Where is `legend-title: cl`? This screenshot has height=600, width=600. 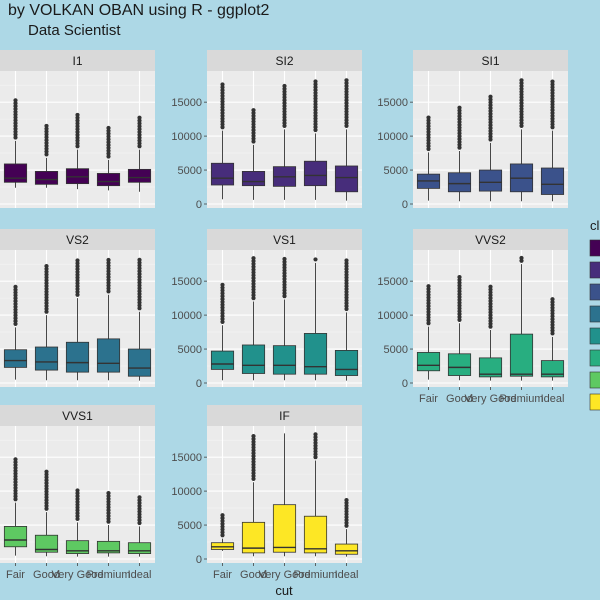
legend-title: cl is located at coordinates (595, 225).